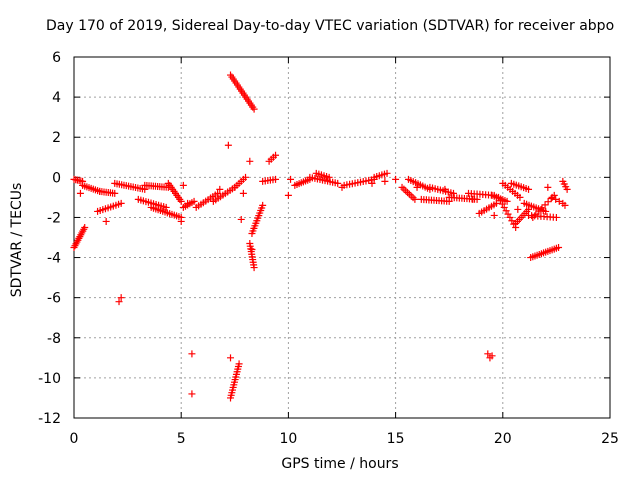  What do you see at coordinates (56, 178) in the screenshot?
I see `y-tick-label: 0` at bounding box center [56, 178].